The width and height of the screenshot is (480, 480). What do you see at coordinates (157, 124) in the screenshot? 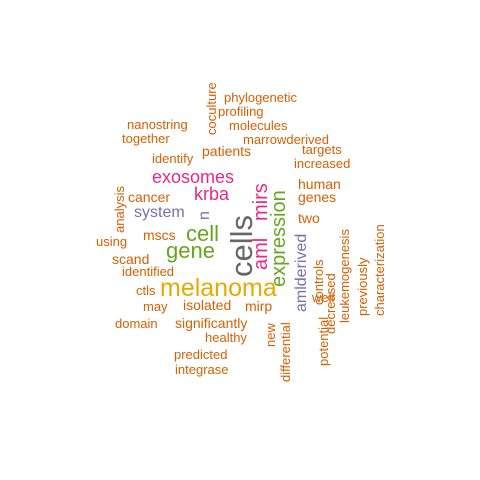
I see `word-nanostring: nanostring` at bounding box center [157, 124].